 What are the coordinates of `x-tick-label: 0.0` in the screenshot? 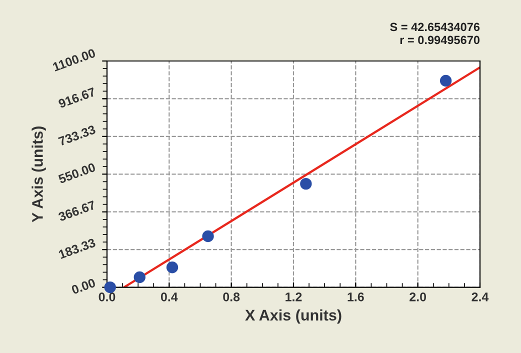 It's located at (107, 297).